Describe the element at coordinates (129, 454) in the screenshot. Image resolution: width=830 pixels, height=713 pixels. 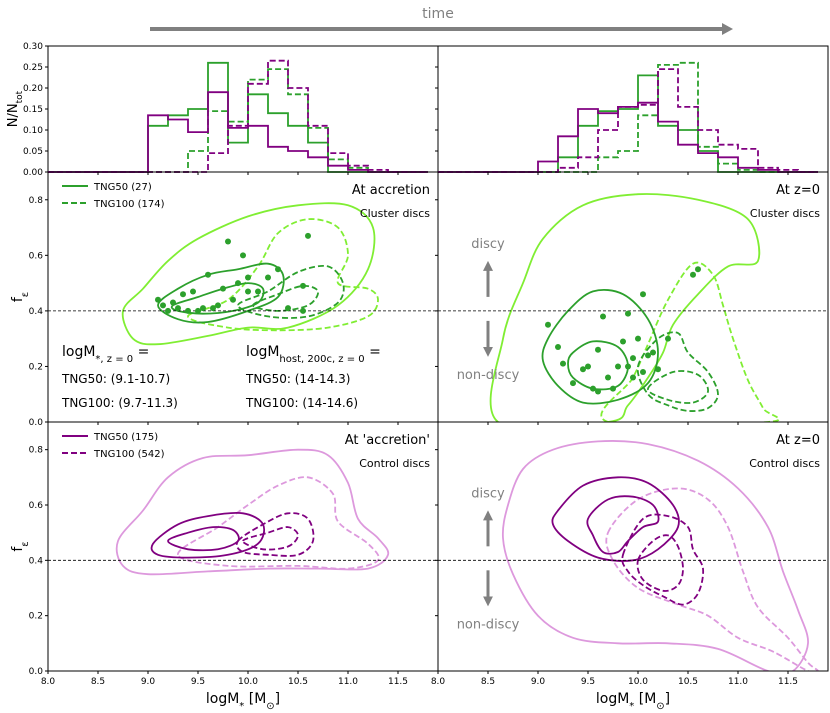
I see `control_accretion-legend-label: TNG100 (542)` at that location.